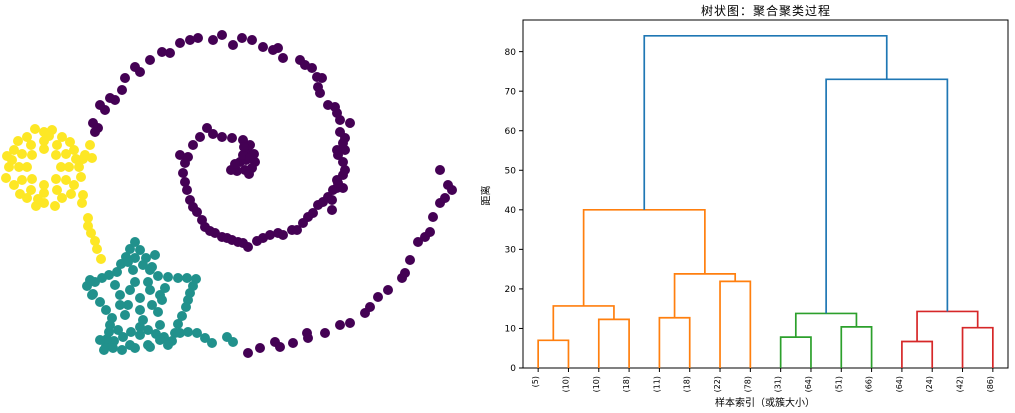 The height and width of the screenshot is (413, 1015). Describe the element at coordinates (644, 257) in the screenshot. I see `dendrogram-link-m6` at that location.